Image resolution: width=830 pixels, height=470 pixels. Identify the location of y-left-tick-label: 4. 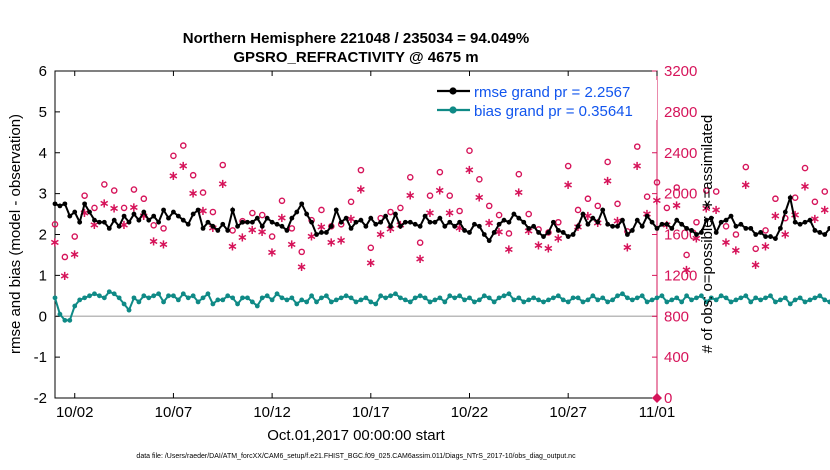
(43, 153).